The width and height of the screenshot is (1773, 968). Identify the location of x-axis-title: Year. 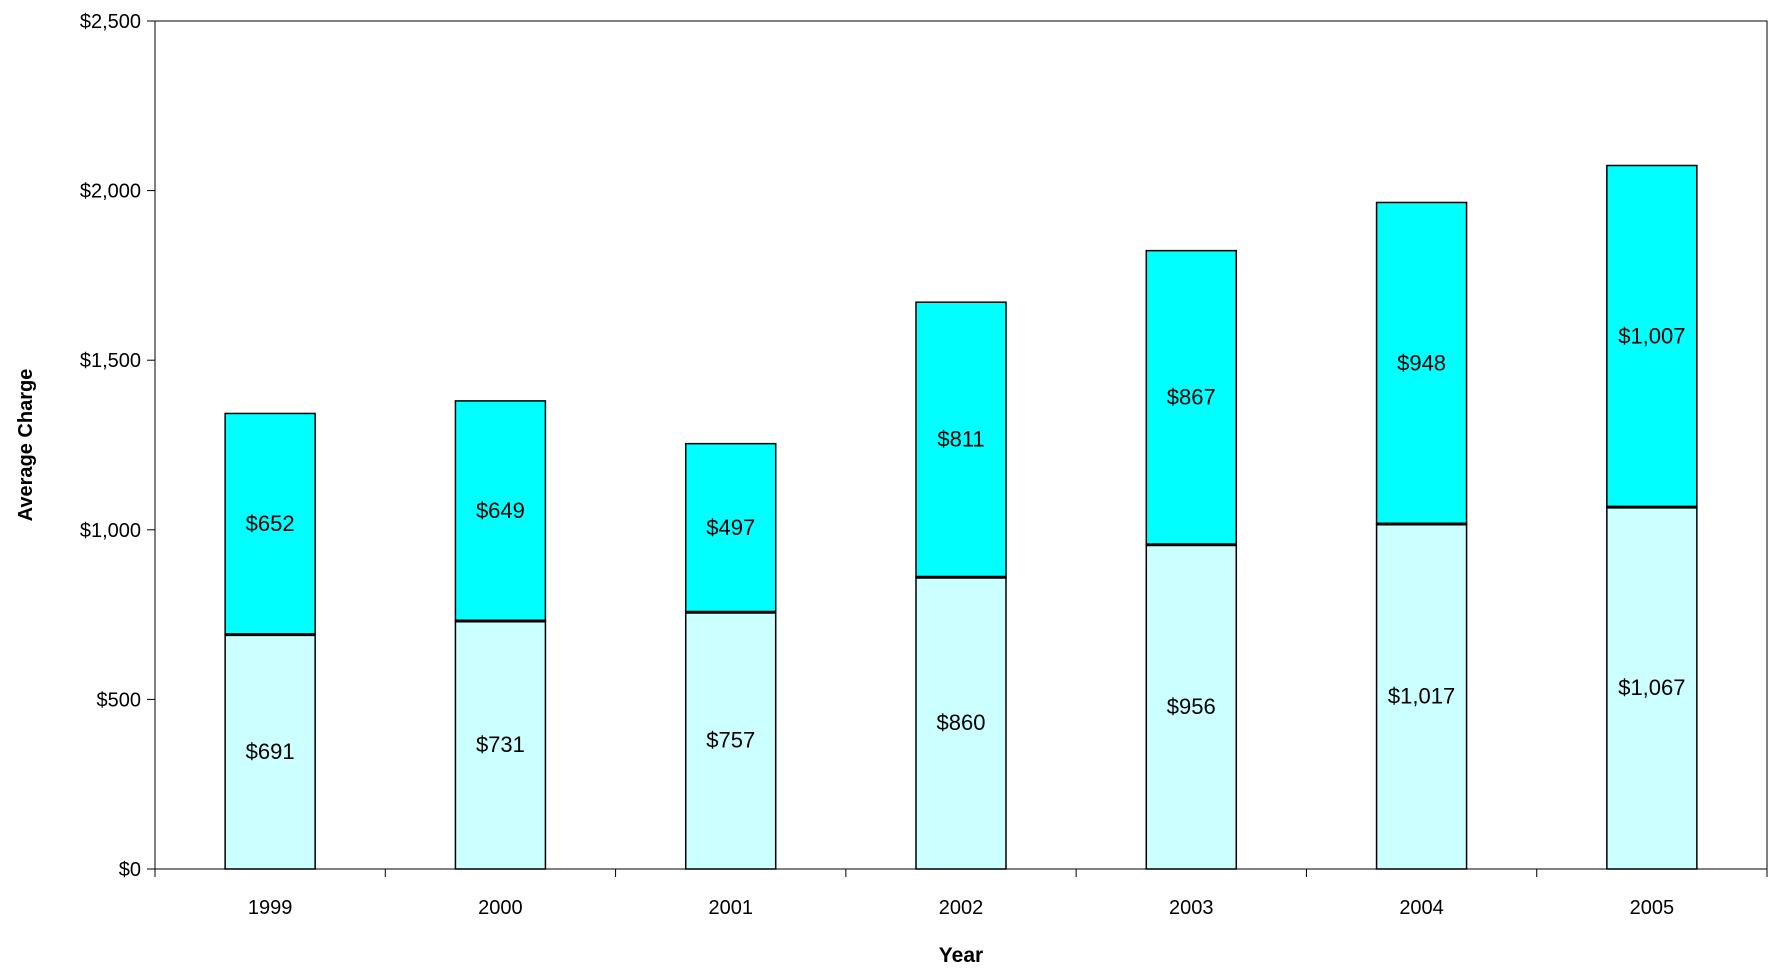
(961, 955).